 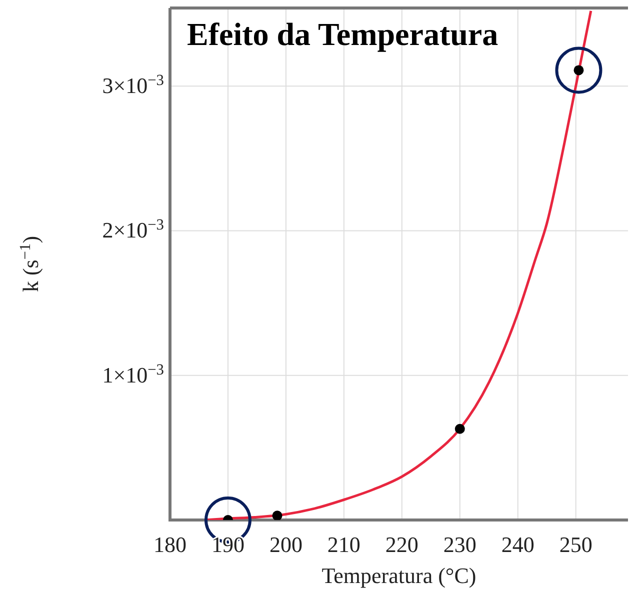 I want to click on x-tick-label: 220, so click(x=401, y=544).